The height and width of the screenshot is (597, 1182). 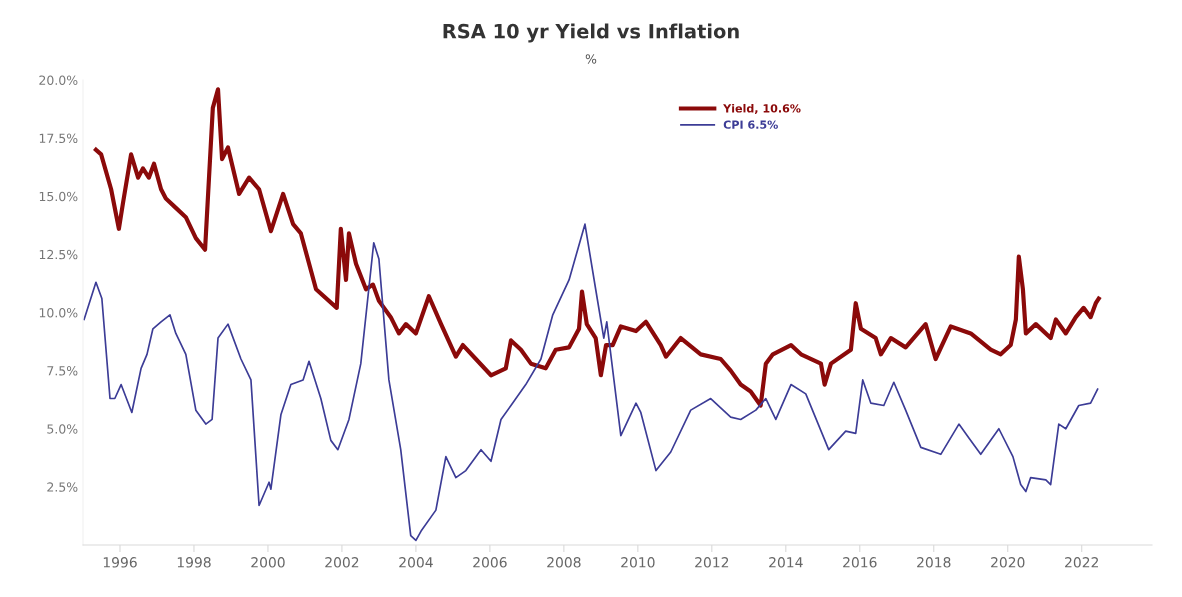 I want to click on y-tick-label: 15.0%, so click(x=58, y=196).